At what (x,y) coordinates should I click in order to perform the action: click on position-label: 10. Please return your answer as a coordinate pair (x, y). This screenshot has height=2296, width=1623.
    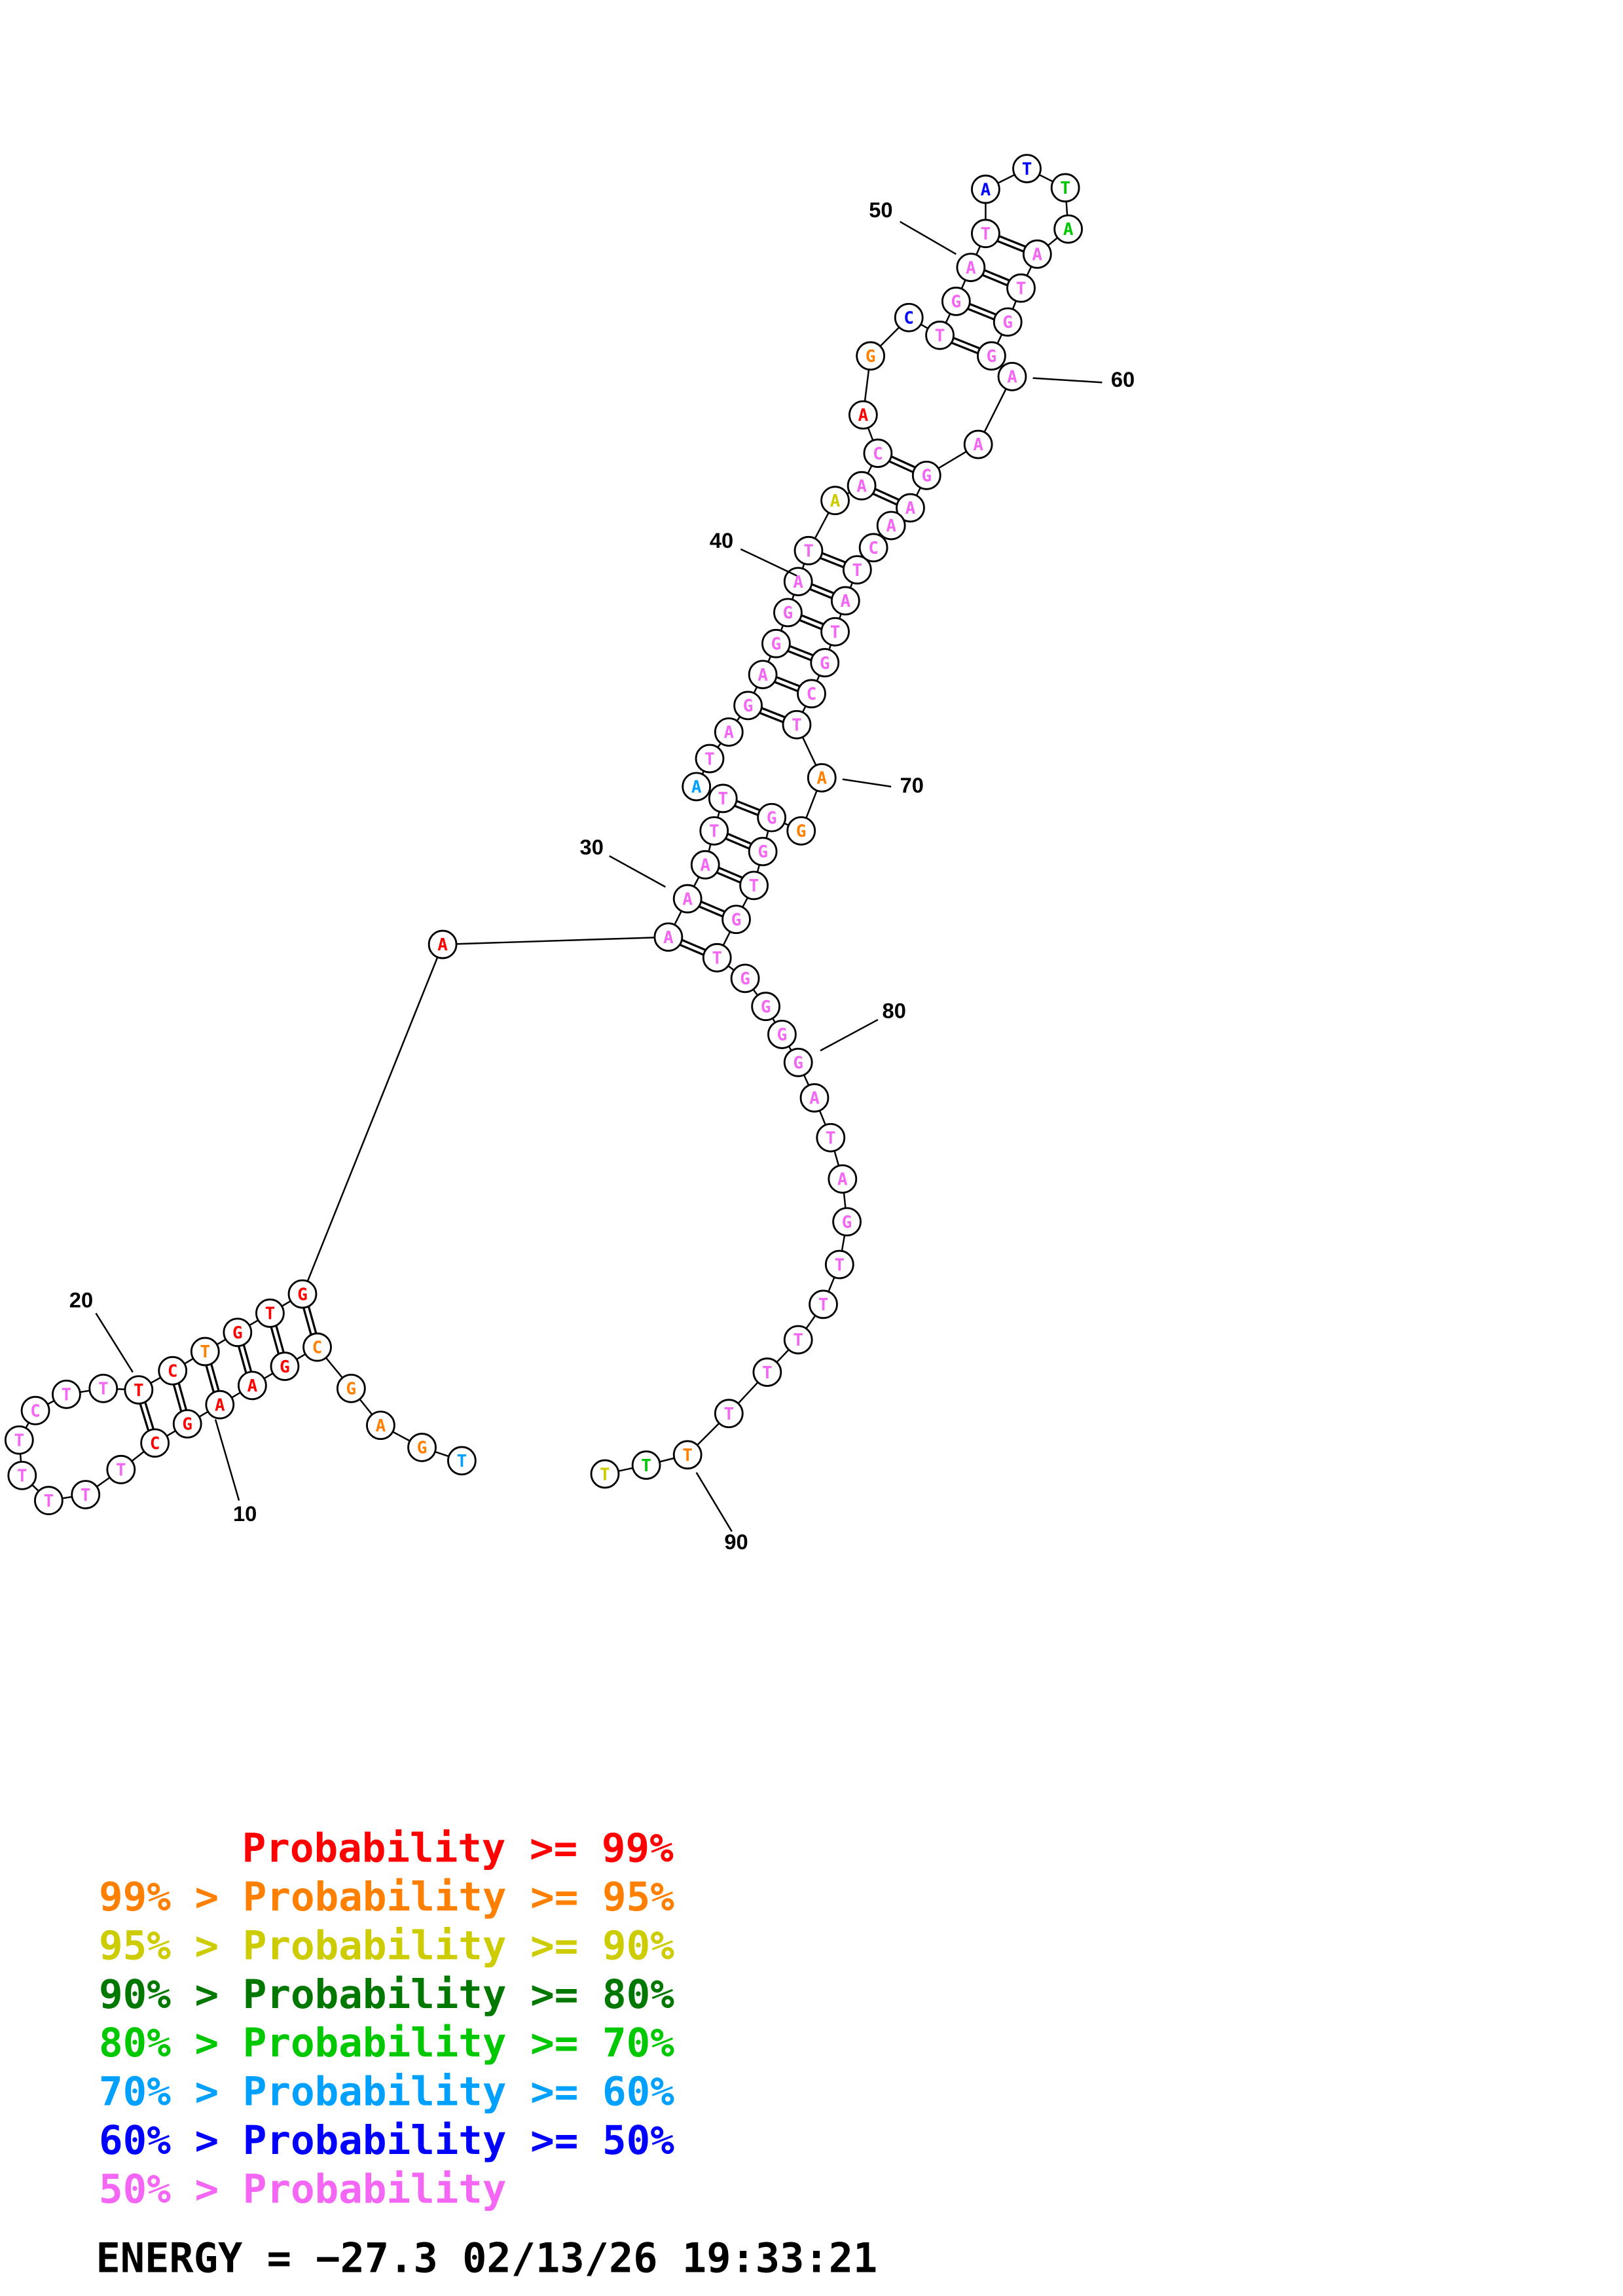
    Looking at the image, I should click on (245, 1513).